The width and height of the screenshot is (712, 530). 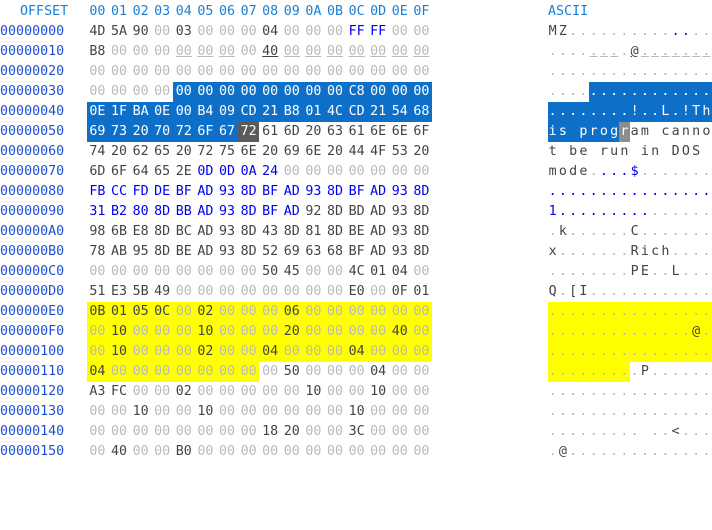 What do you see at coordinates (270, 191) in the screenshot?
I see `hex-byte-cell: BF` at bounding box center [270, 191].